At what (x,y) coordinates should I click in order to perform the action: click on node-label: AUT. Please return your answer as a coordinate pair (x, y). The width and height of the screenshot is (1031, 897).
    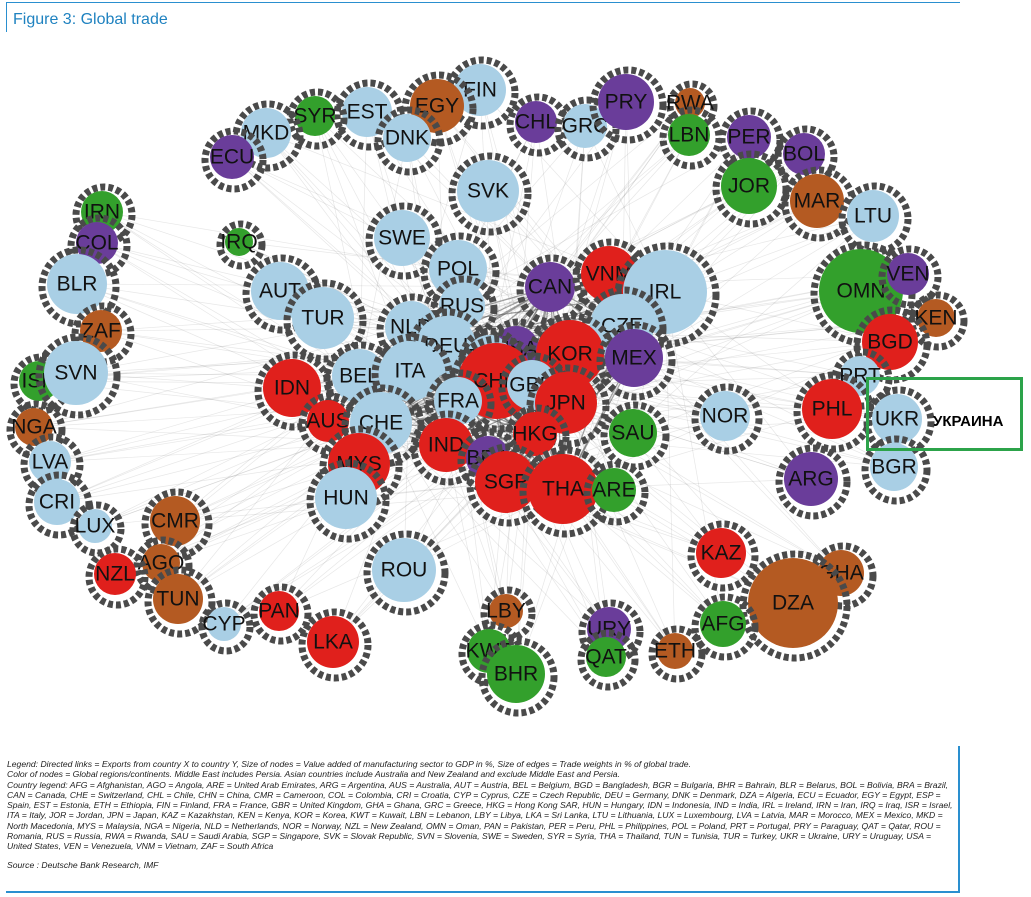
    Looking at the image, I should click on (280, 291).